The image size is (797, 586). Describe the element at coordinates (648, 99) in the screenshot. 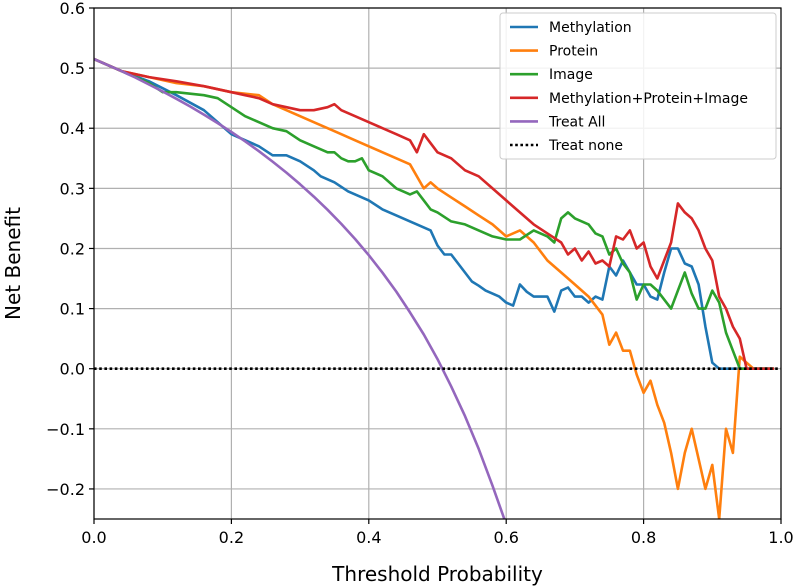

I see `legend-label: Methylation+Protein+Image` at that location.